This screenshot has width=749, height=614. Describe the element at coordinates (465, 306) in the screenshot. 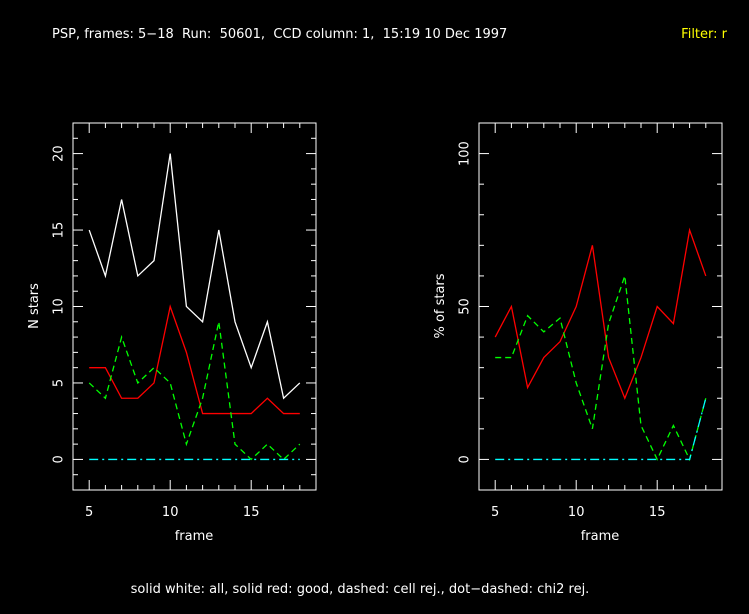

I see `right-y-tick-label: 50` at that location.